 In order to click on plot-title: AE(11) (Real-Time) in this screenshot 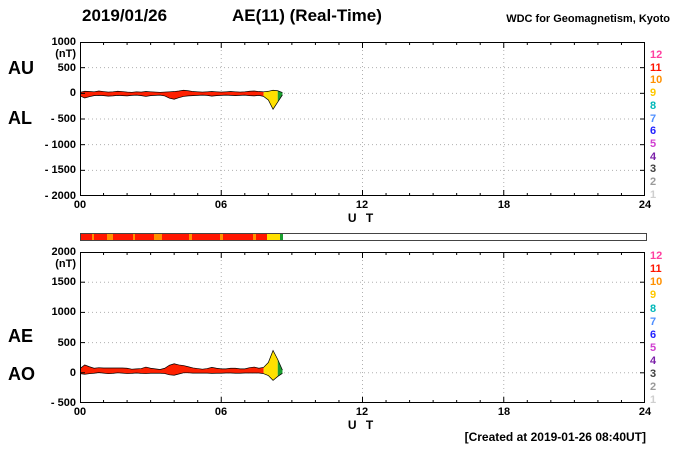, I will do `click(307, 15)`.